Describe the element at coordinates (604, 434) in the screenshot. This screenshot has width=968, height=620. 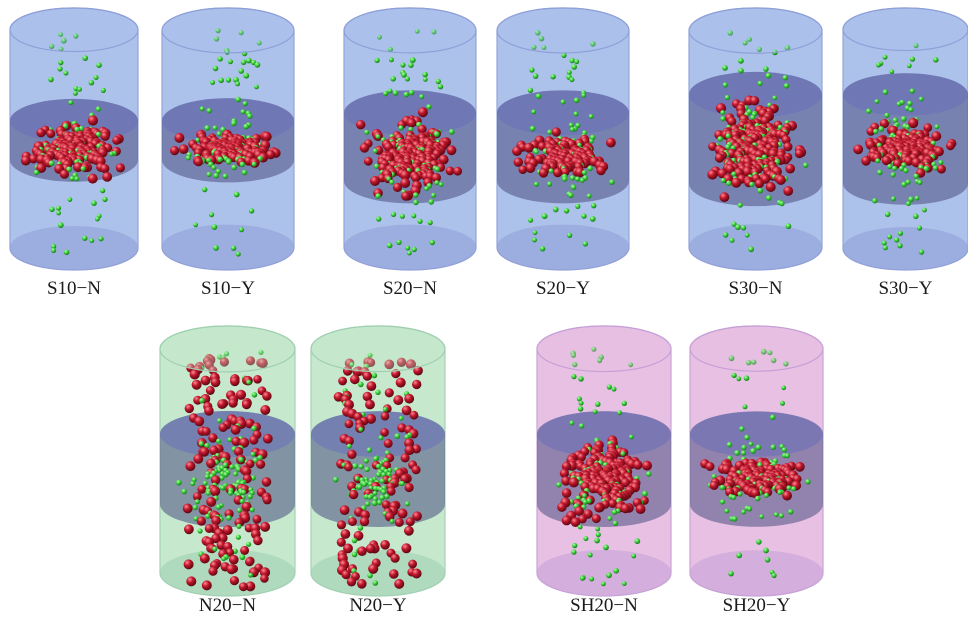
I see `layer-top-surface` at that location.